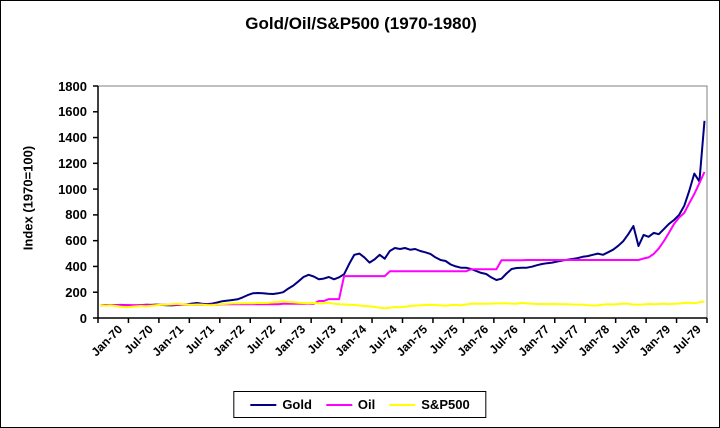  Describe the element at coordinates (72, 138) in the screenshot. I see `y-tick-label: 1400` at that location.